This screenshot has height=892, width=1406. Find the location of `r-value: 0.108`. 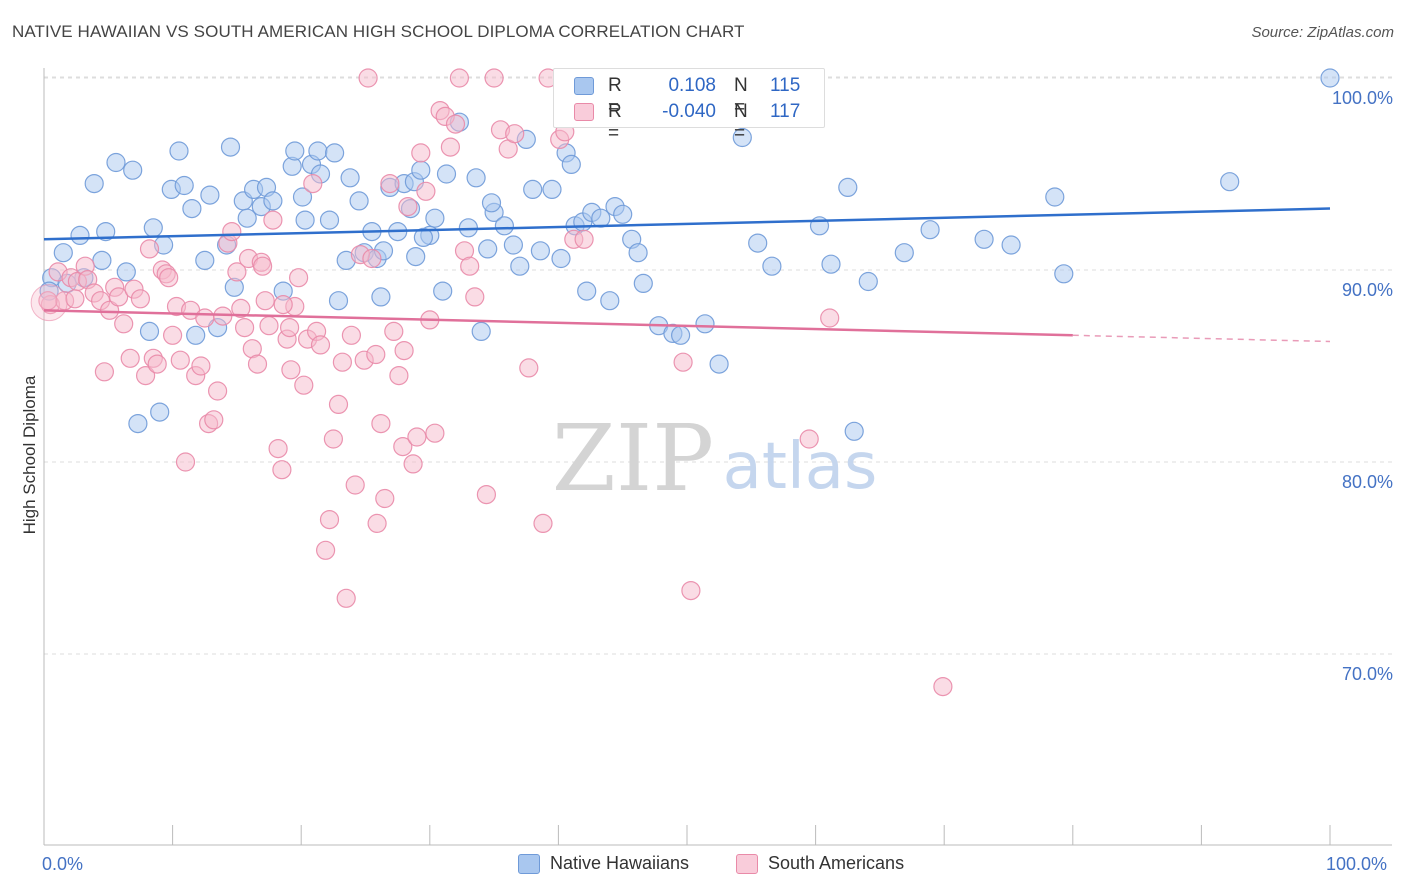

r-value: 0.108 is located at coordinates (692, 85).